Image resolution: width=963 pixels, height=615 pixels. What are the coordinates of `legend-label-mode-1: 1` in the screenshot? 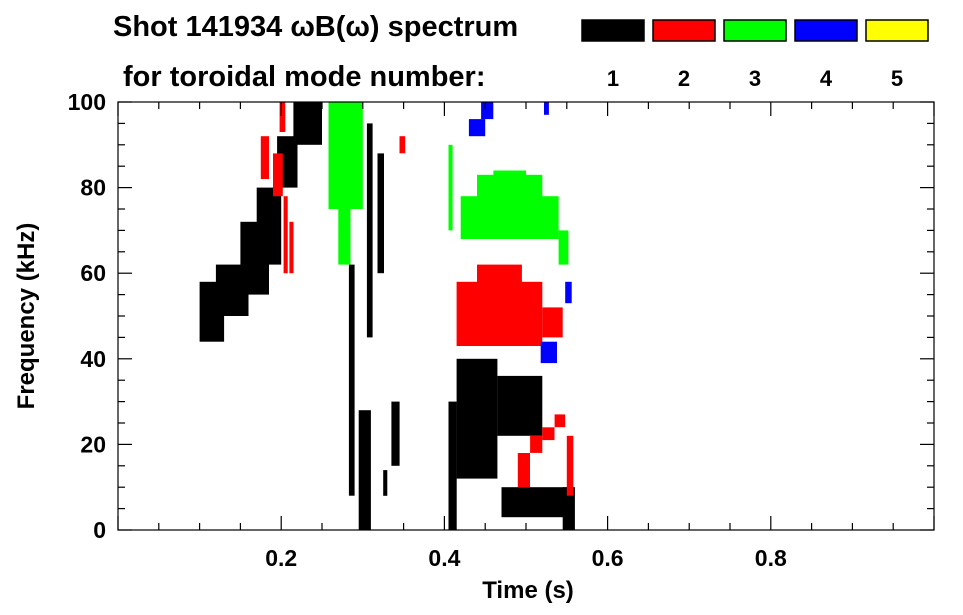 It's located at (613, 78).